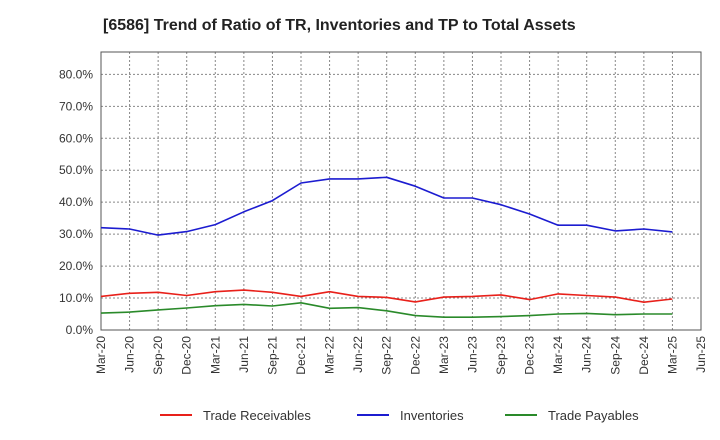 The image size is (720, 440). Describe the element at coordinates (387, 355) in the screenshot. I see `x-tick-label: Sep-22` at that location.